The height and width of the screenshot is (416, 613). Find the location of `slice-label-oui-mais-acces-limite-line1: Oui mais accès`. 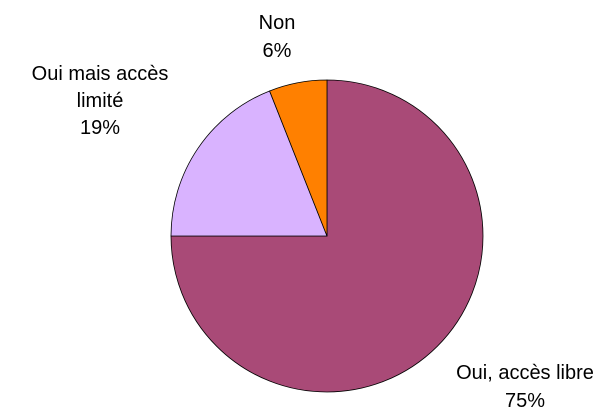

slice-label-oui-mais-acces-limite-line1: Oui mais accès is located at coordinates (100, 74).